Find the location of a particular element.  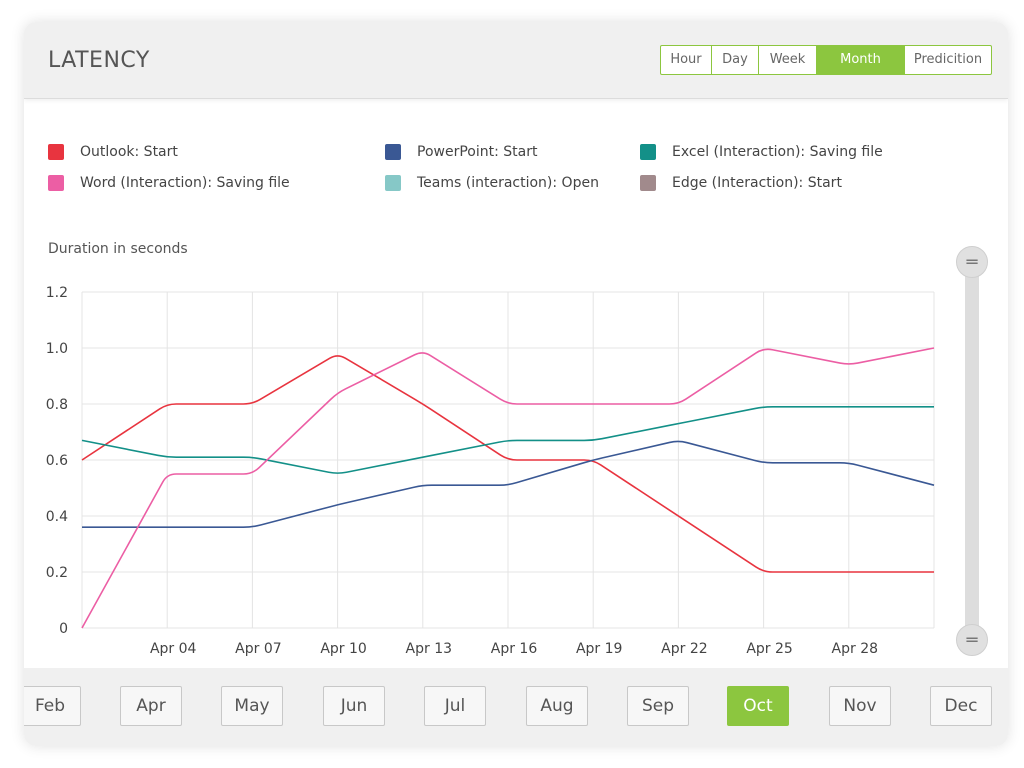

legend-item-excel: Excel (Interaction): Saving file is located at coordinates (761, 152).